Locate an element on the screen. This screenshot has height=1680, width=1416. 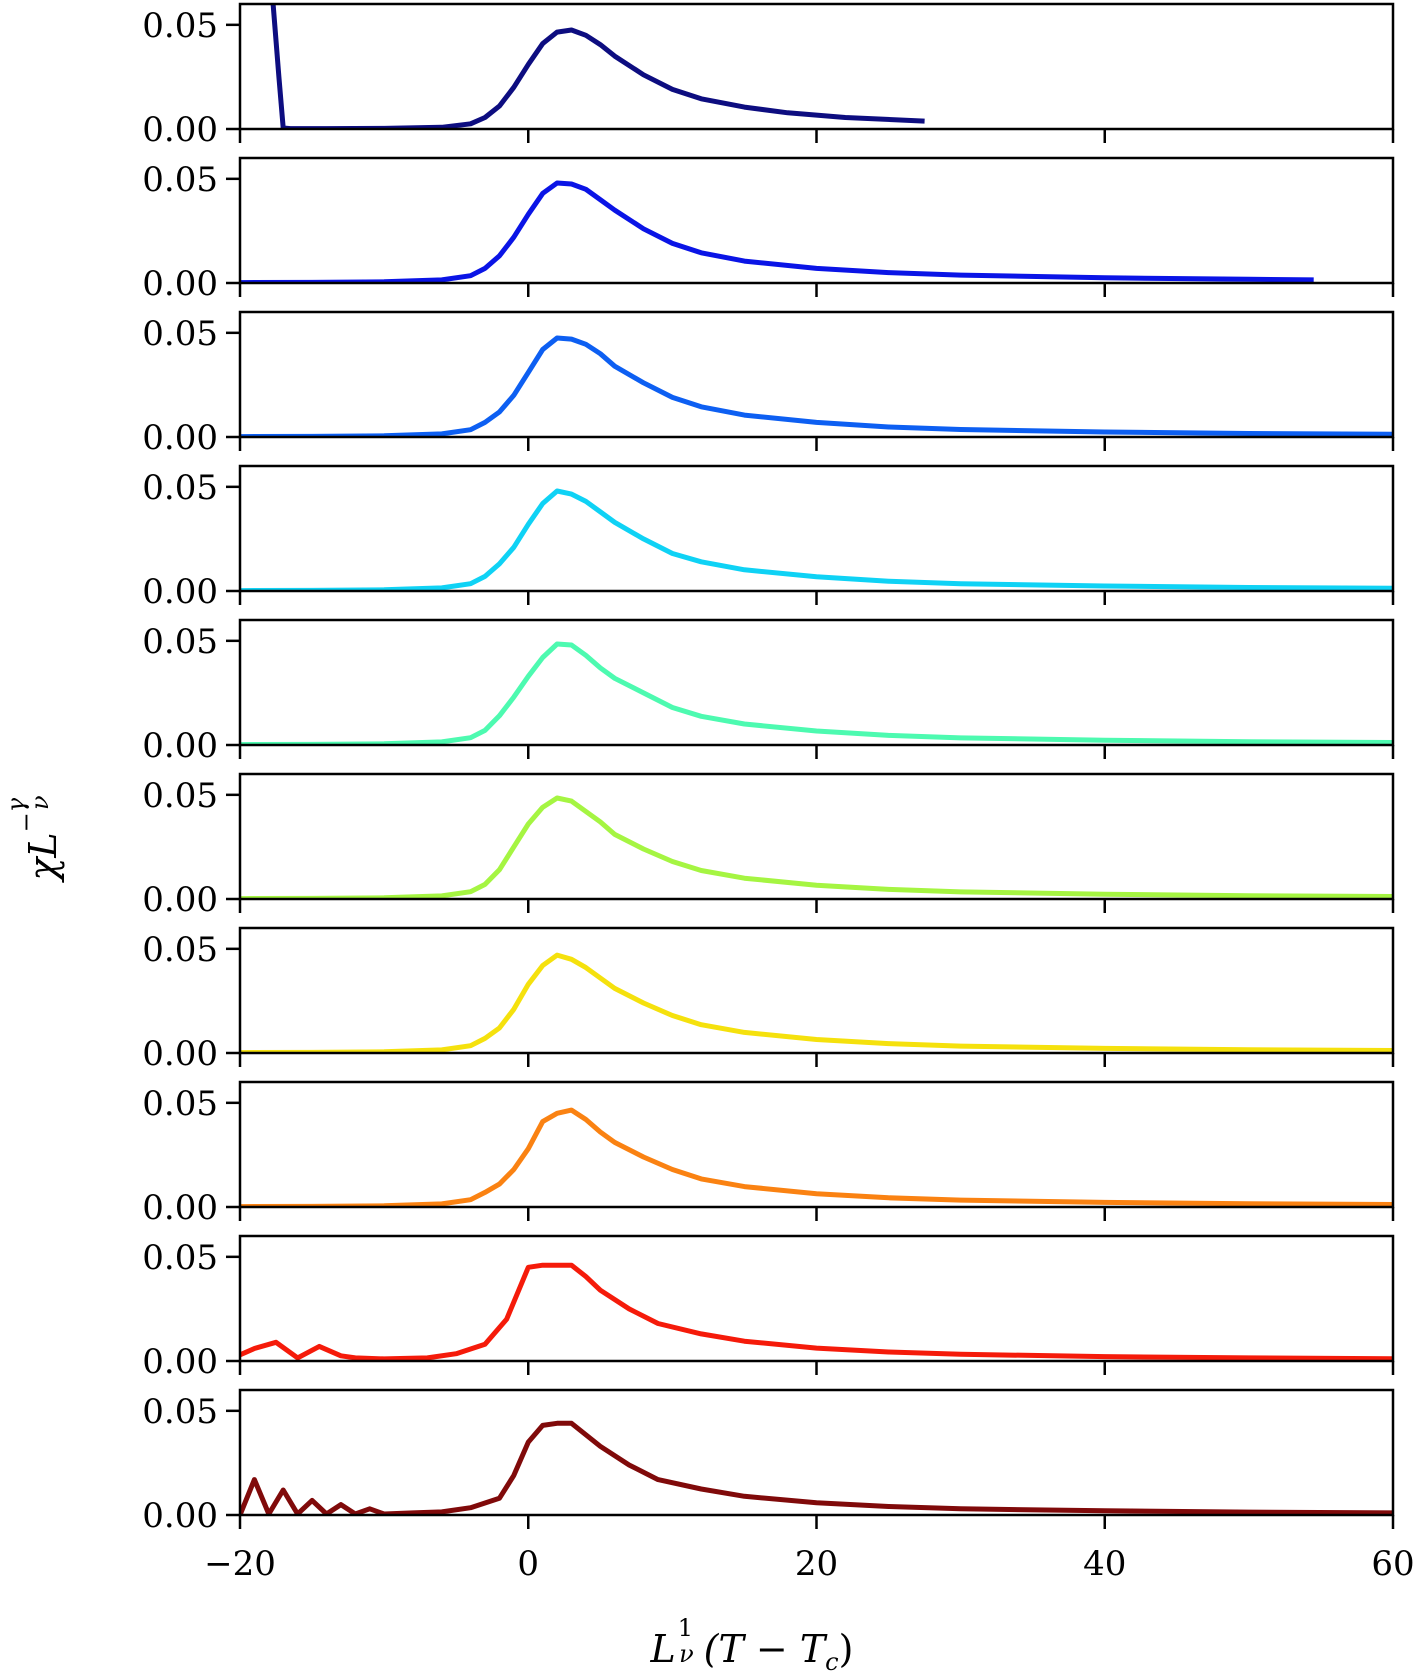
y-axis-label: χL−γν is located at coordinates (33, 839).